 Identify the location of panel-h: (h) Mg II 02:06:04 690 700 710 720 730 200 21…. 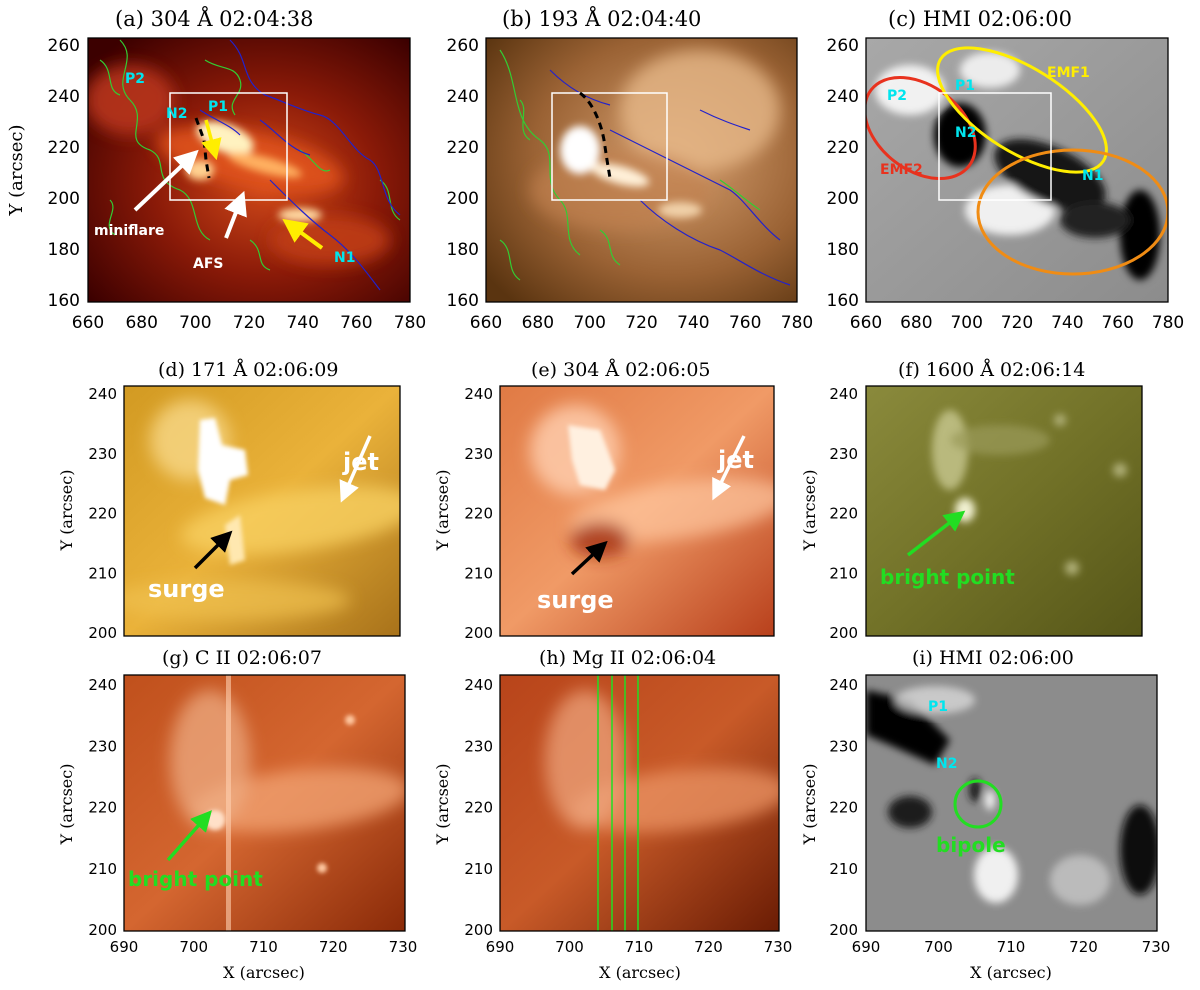
(613, 814).